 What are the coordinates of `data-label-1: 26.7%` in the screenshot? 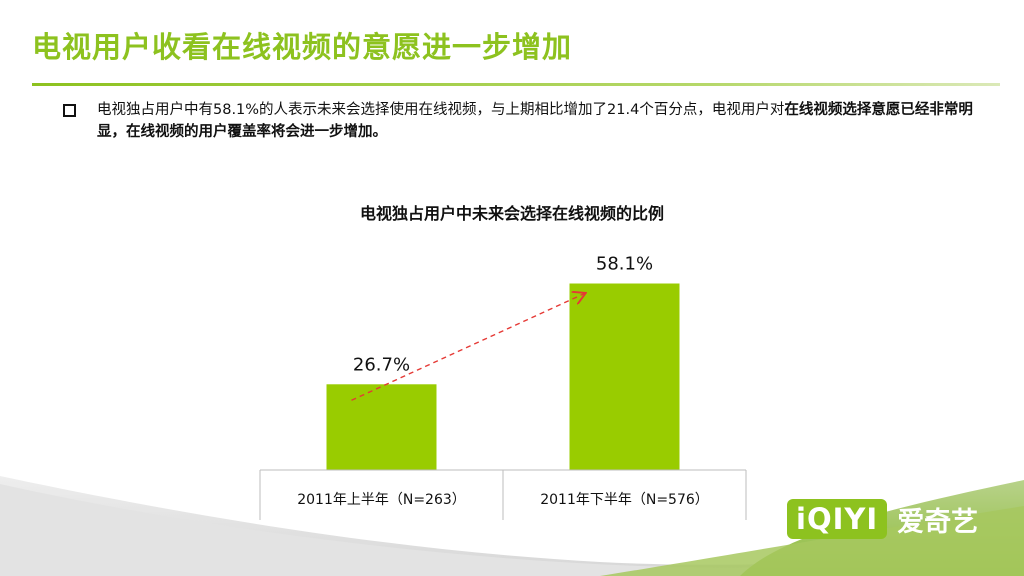 It's located at (381, 364).